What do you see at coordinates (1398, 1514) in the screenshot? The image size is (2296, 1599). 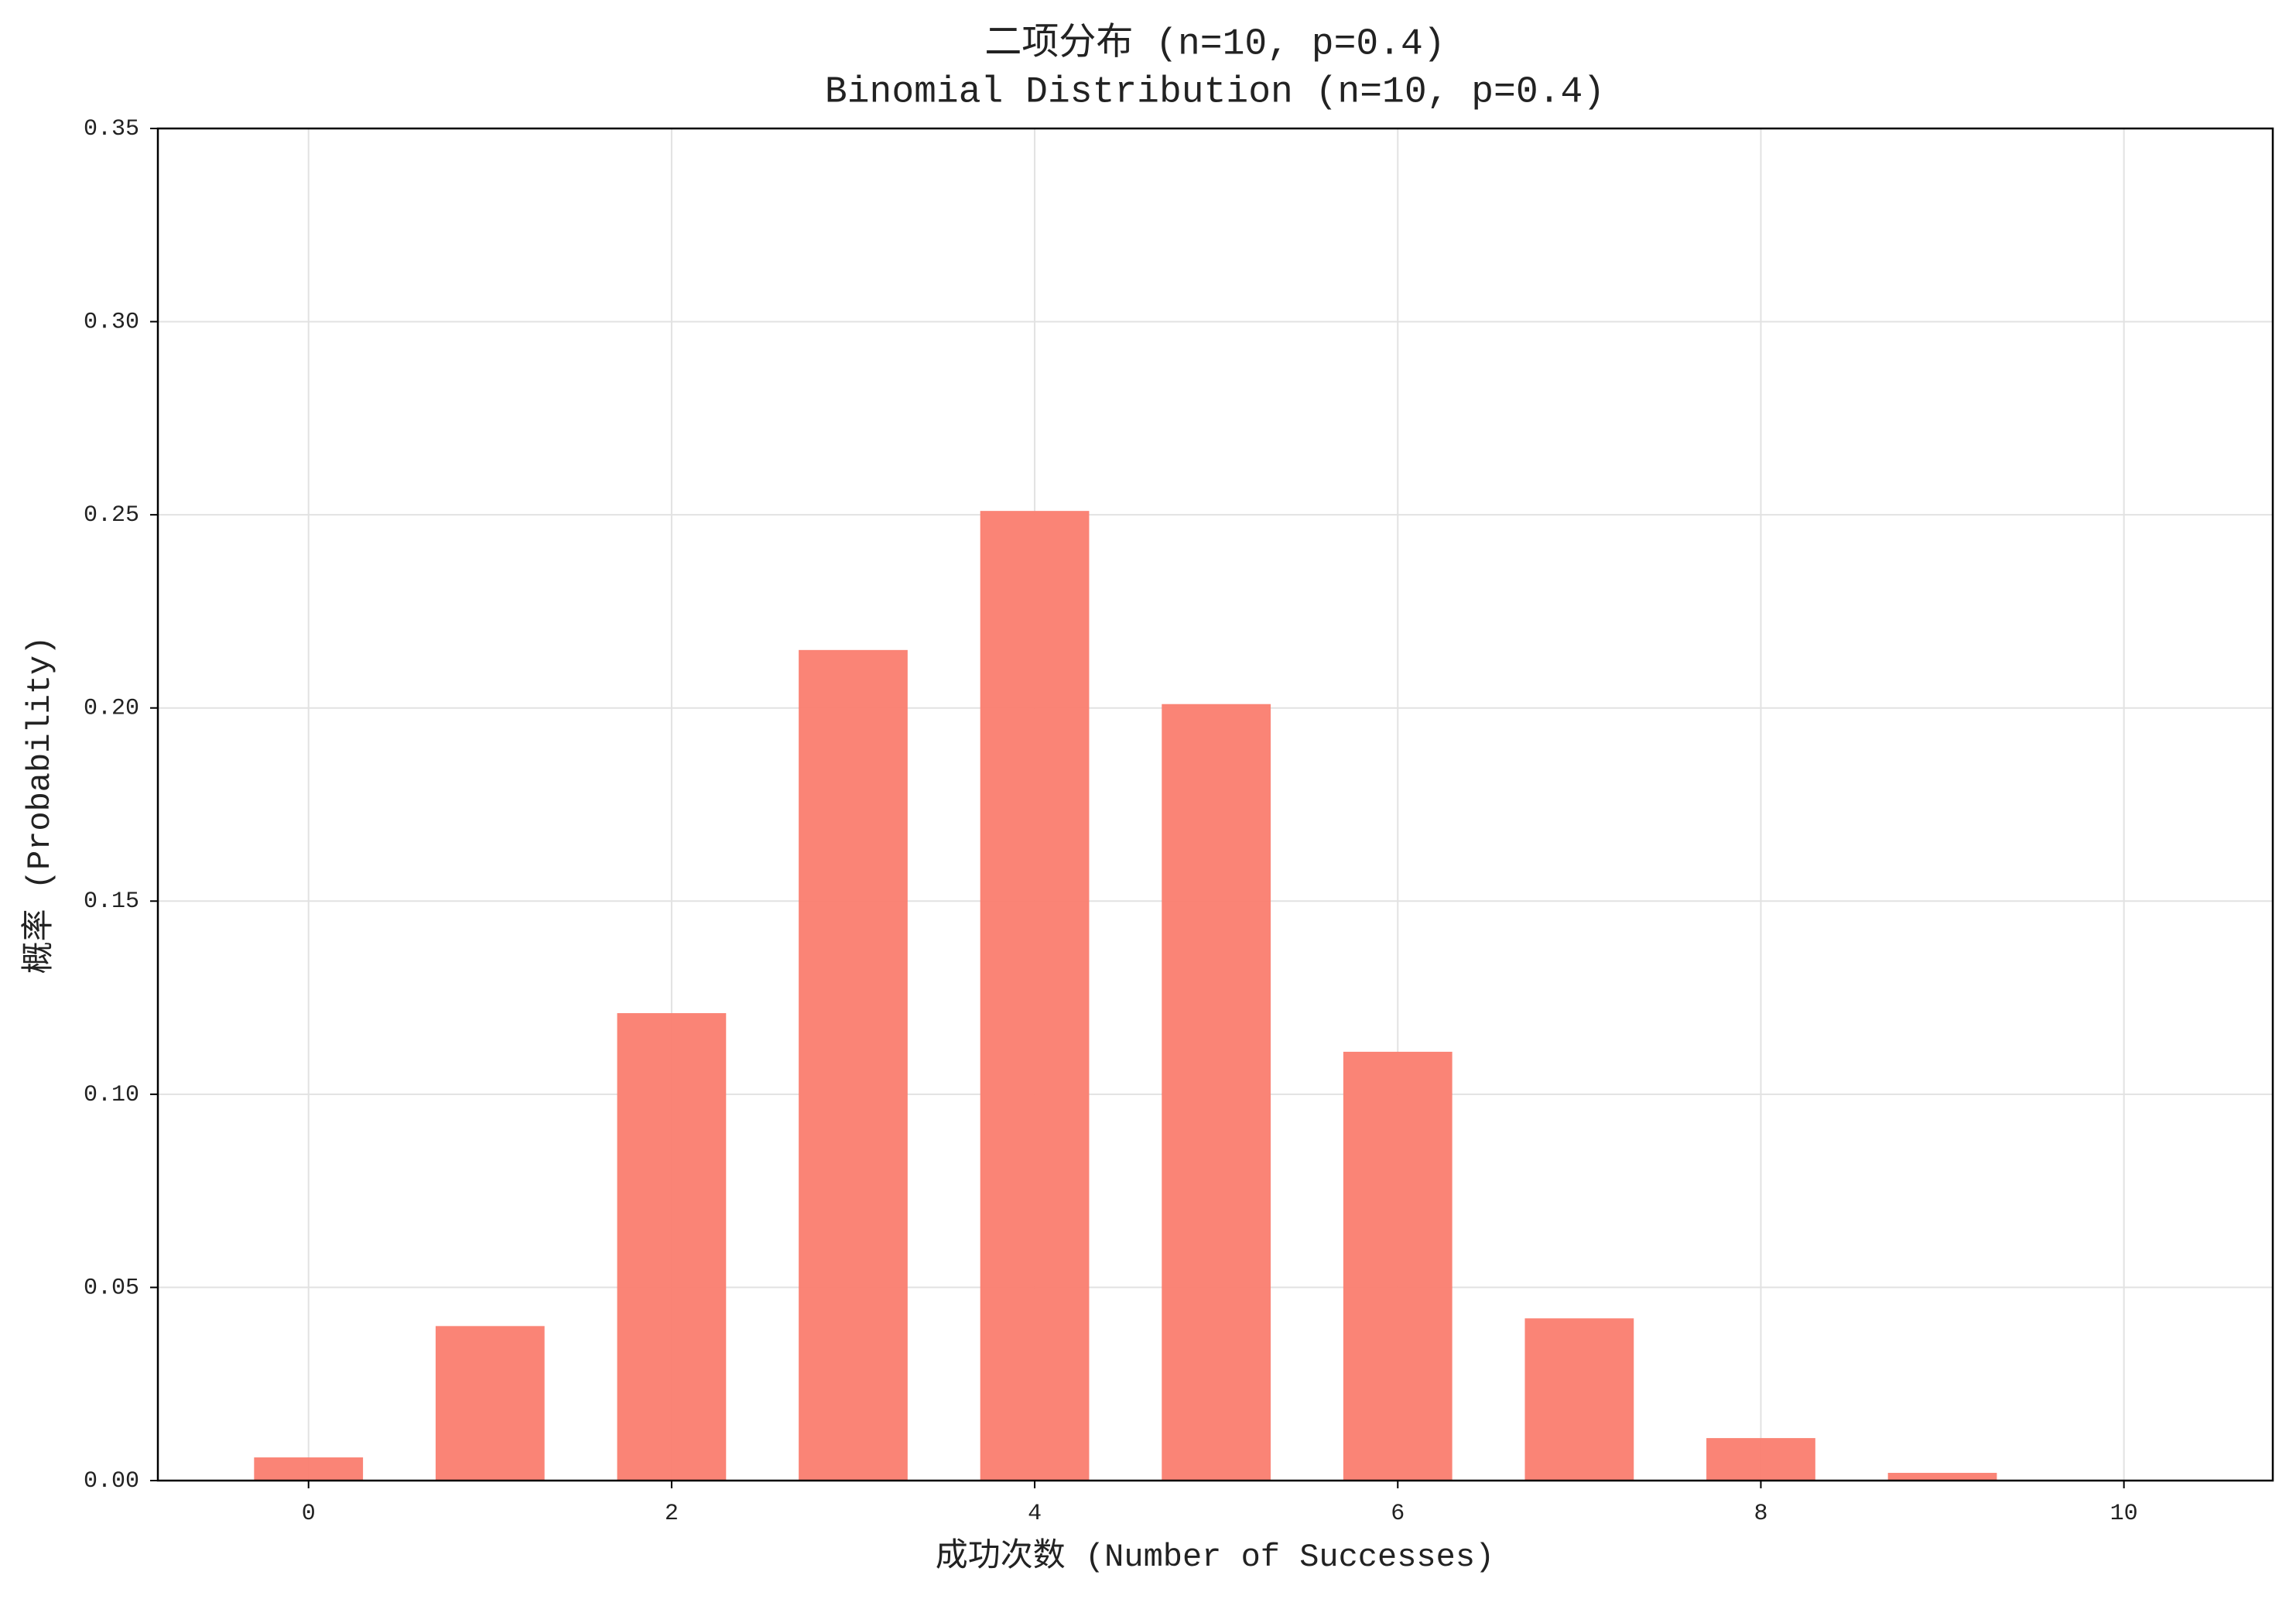 I see `x-tick-label: 6` at bounding box center [1398, 1514].